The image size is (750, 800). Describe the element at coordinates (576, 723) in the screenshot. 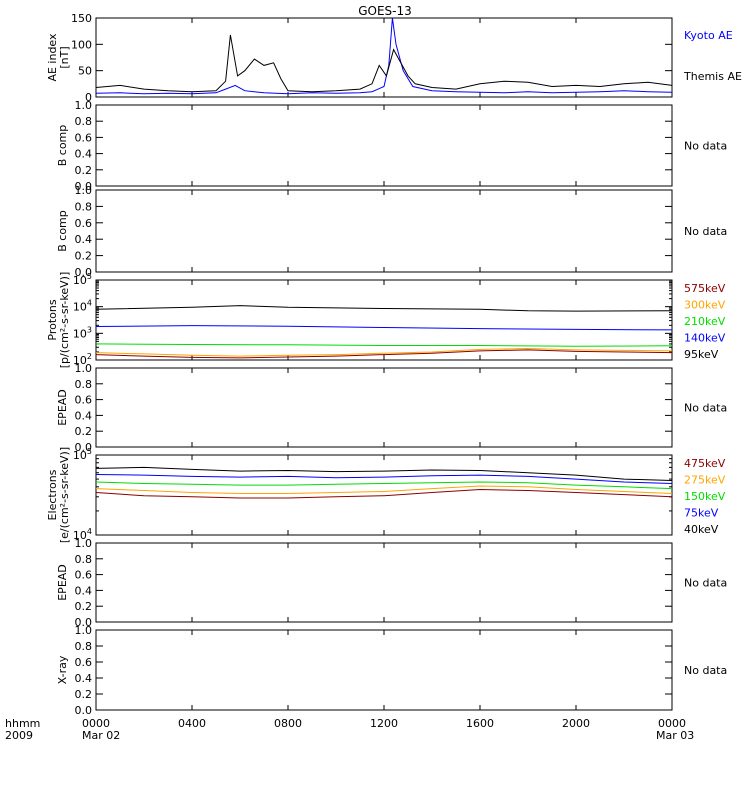

I see `x-tick-label: 2000` at that location.